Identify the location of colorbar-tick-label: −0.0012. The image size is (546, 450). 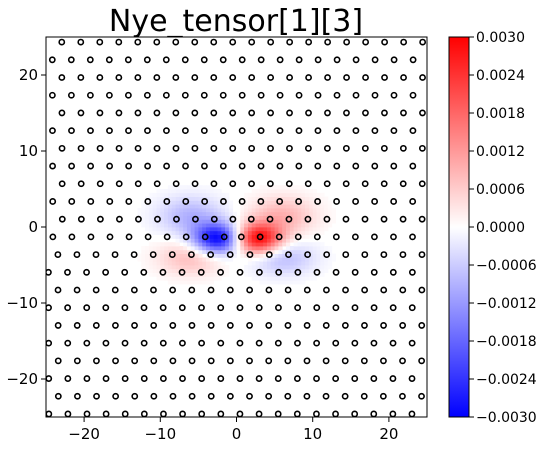
(506, 304).